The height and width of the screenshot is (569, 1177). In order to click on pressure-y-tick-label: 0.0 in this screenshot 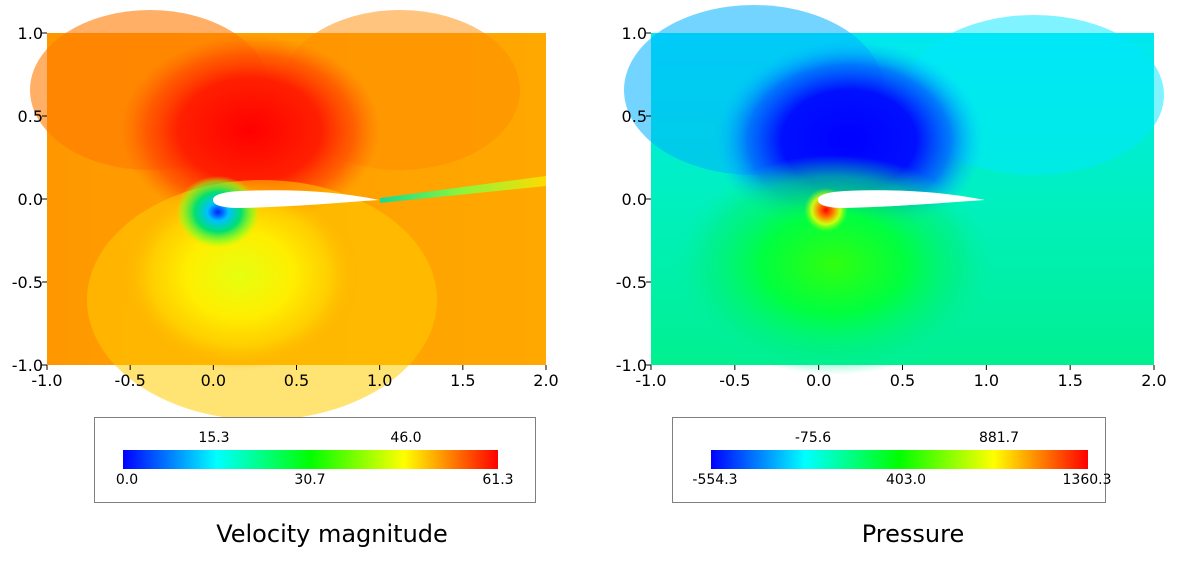, I will do `click(634, 199)`.